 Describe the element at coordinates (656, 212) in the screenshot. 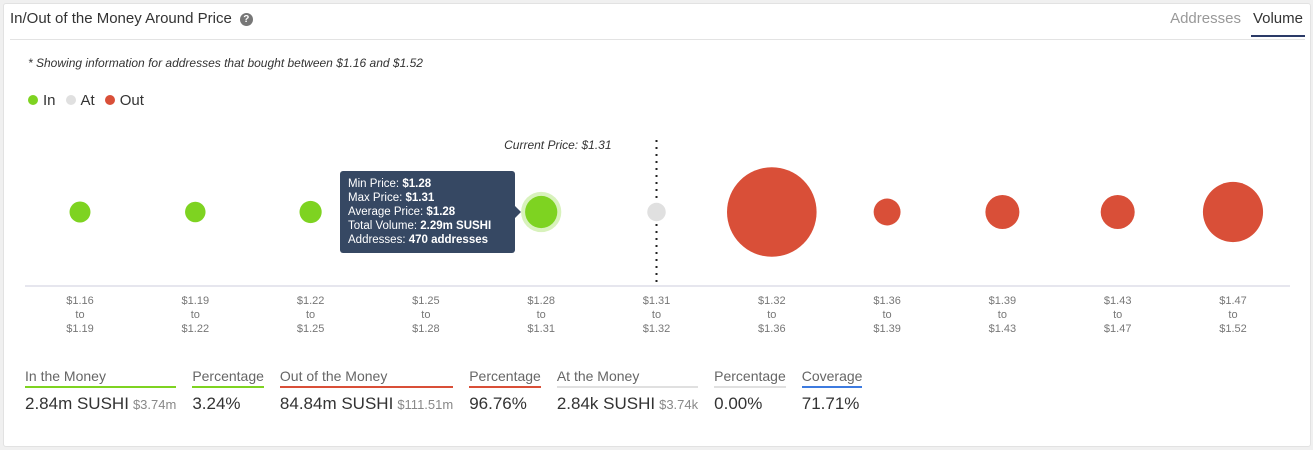

I see `bubble-at` at that location.